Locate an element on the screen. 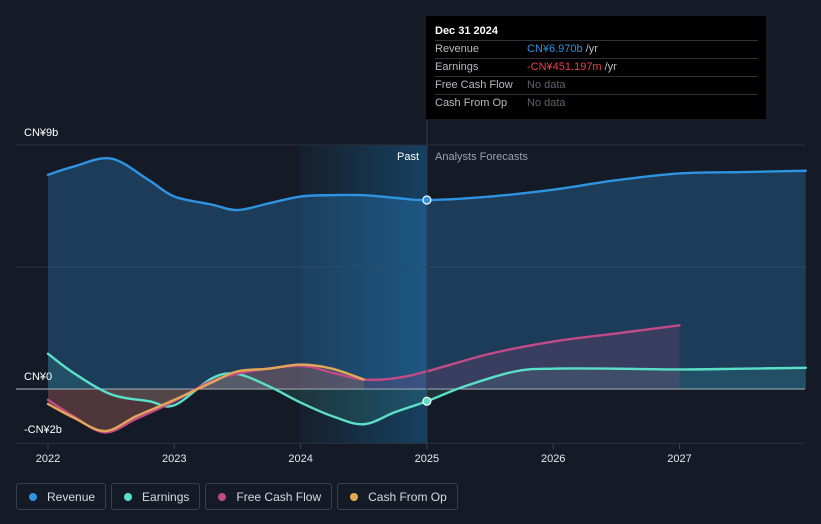 The image size is (821, 524). legend-item-revenue: Revenue is located at coordinates (61, 496).